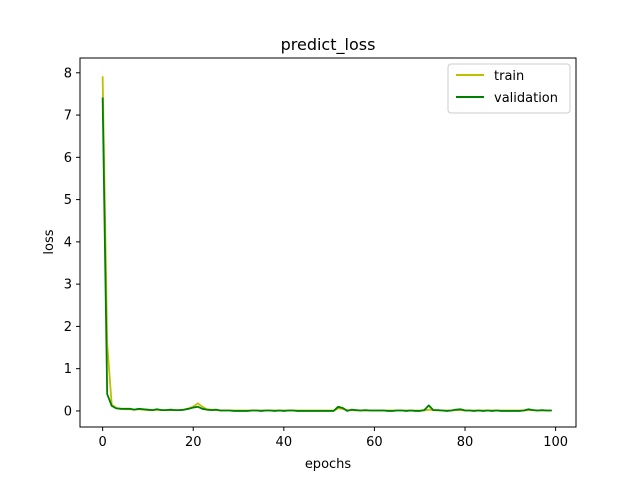 The width and height of the screenshot is (640, 480). Describe the element at coordinates (555, 442) in the screenshot. I see `x-tick-label: 100` at that location.